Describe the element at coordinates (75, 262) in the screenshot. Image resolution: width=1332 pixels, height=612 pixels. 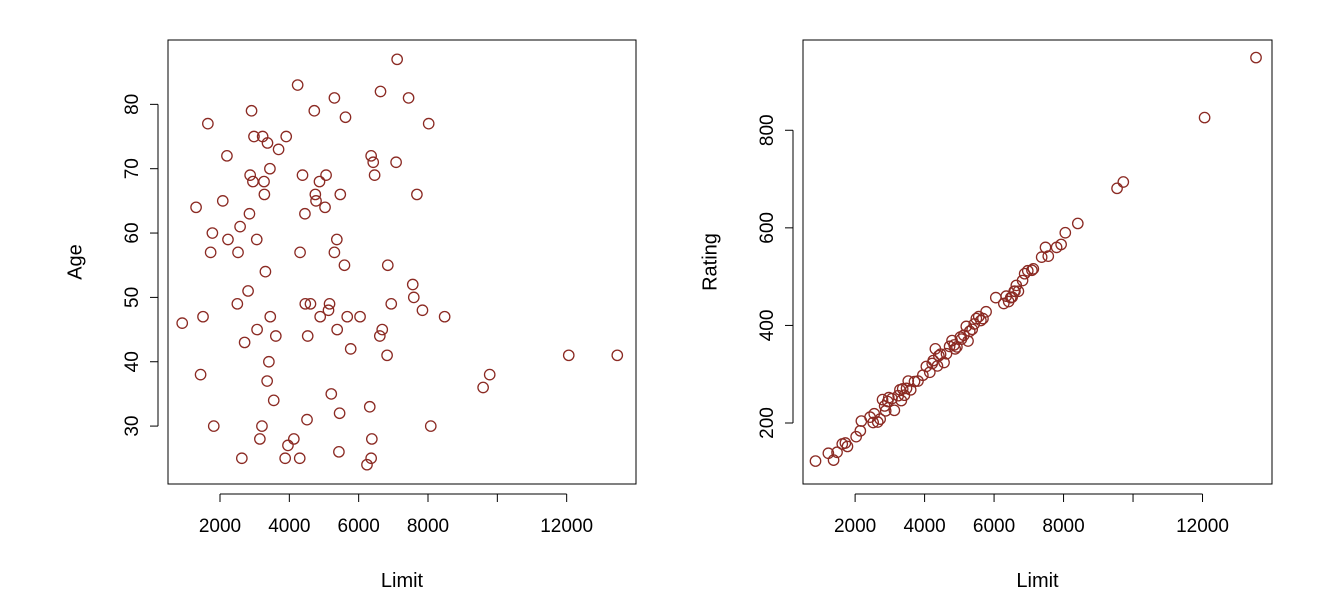
I see `y-axis-title: Age` at that location.